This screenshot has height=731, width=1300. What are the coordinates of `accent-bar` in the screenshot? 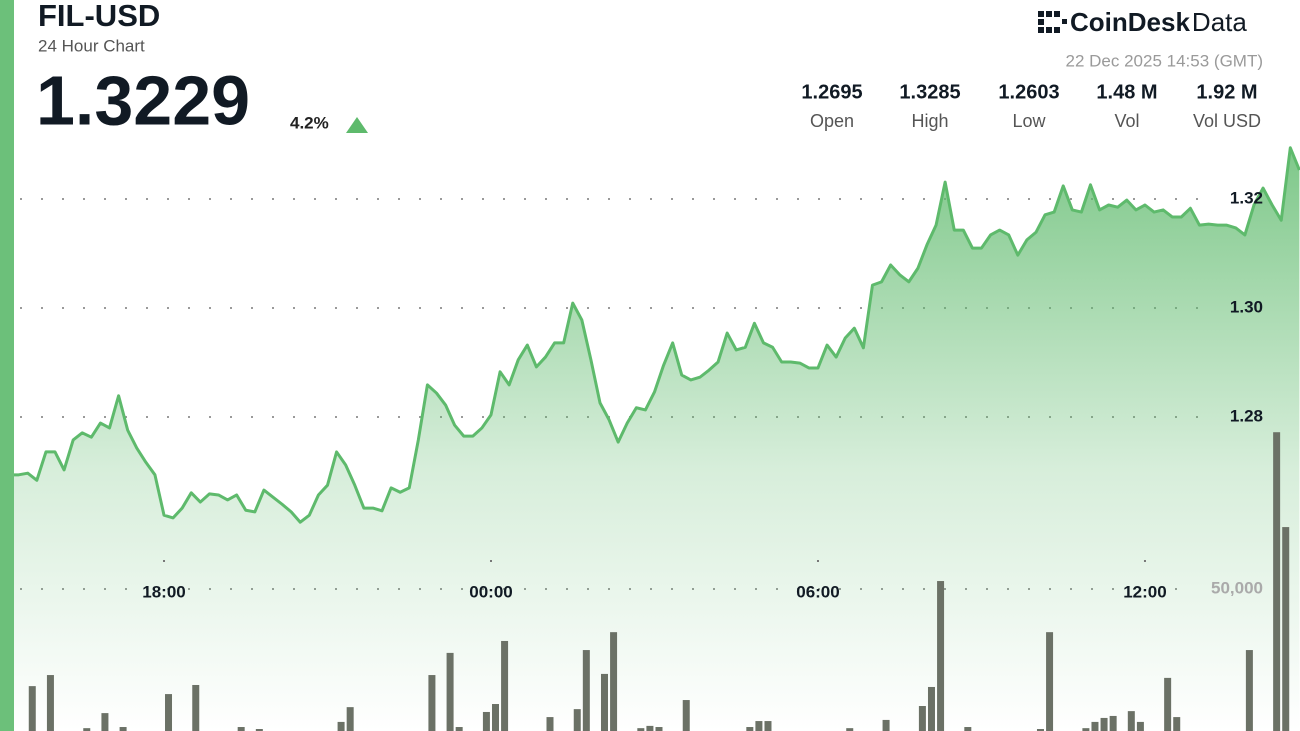 It's located at (7, 365).